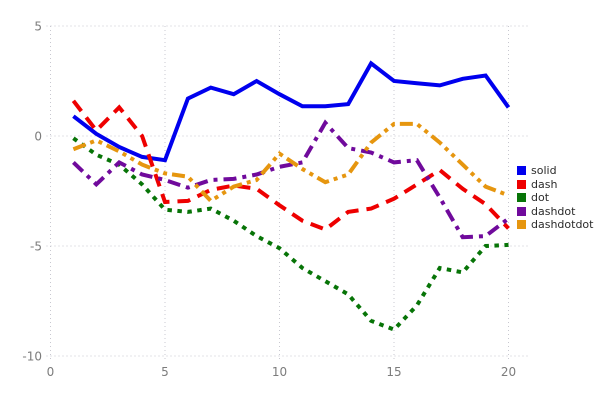 This screenshot has width=600, height=400. I want to click on legend-label: dashdotdot, so click(562, 225).